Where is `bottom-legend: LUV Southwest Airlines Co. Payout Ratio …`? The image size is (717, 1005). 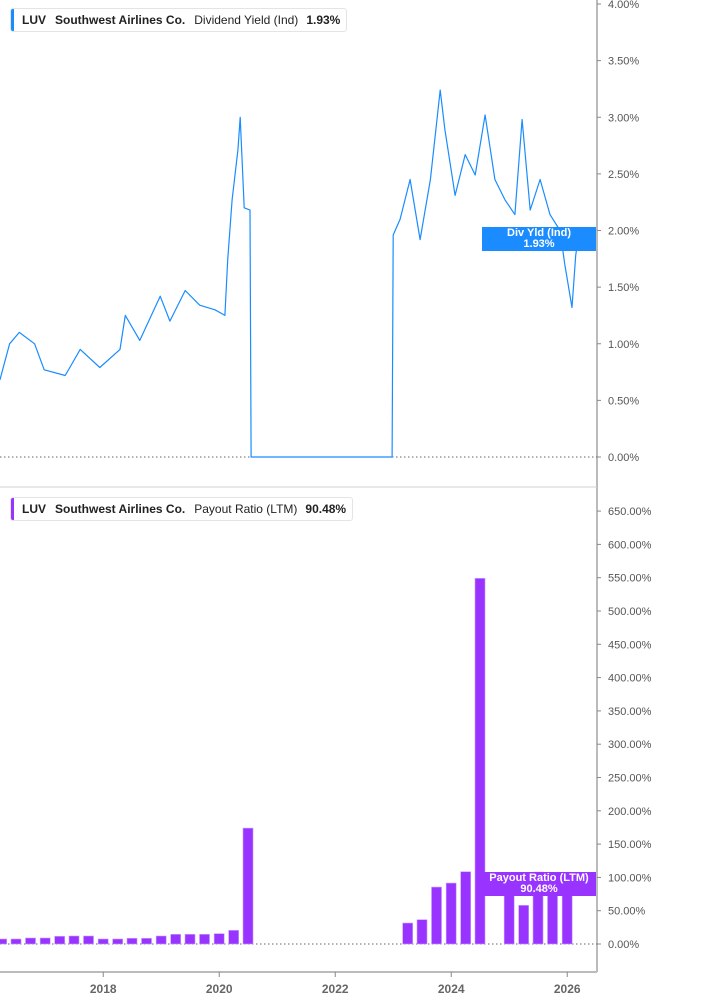 bottom-legend: LUV Southwest Airlines Co. Payout Ratio … is located at coordinates (182, 509).